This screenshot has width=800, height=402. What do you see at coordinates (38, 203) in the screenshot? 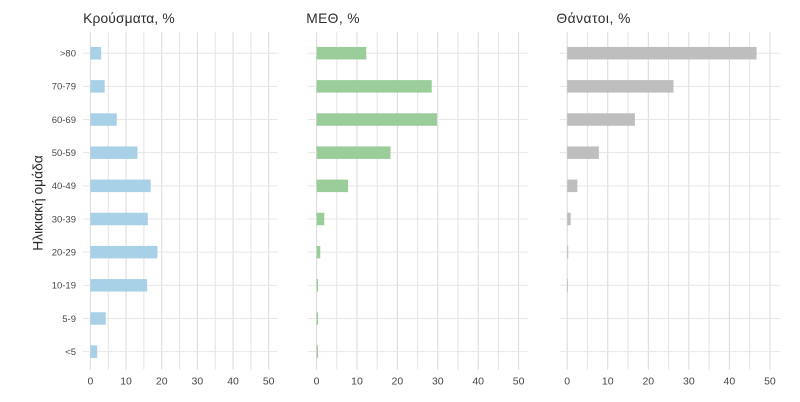
I see `svg-text: Ηλικιακή ομάδα` at bounding box center [38, 203].